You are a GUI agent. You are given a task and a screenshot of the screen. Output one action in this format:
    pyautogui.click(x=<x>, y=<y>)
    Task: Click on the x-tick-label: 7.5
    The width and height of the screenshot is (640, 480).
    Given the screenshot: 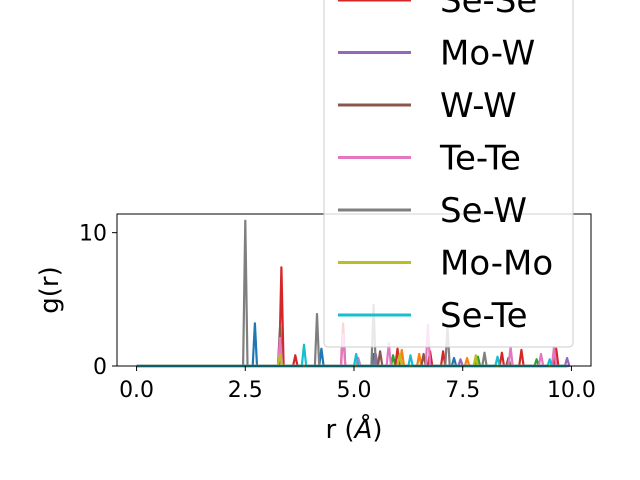 What is the action you would take?
    pyautogui.click(x=462, y=390)
    